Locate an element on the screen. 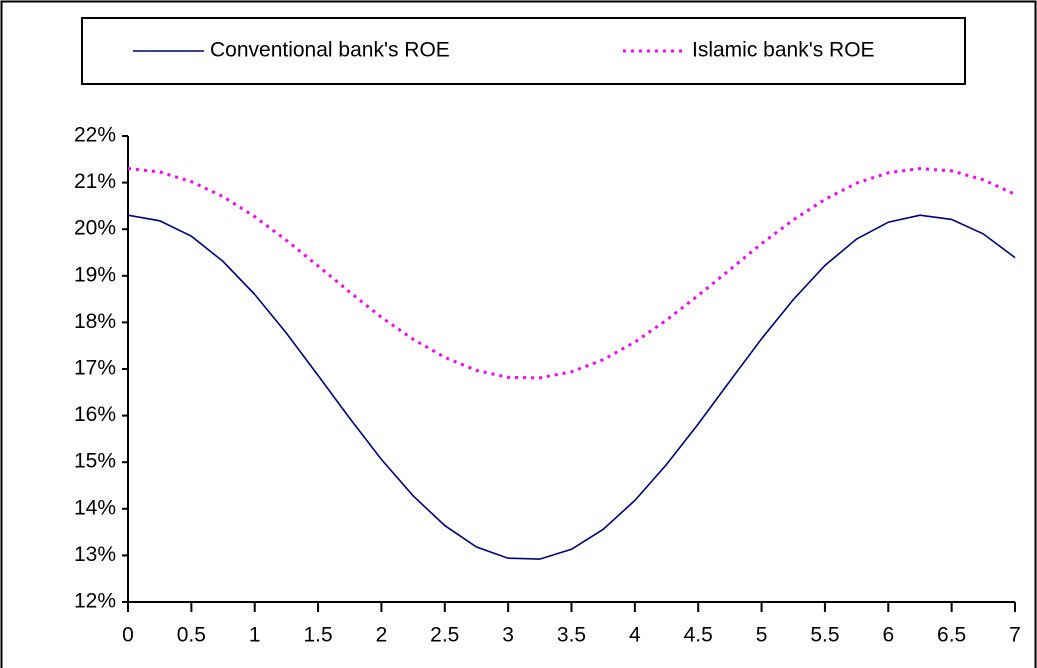  y-tick-label: 18% is located at coordinates (95, 321).